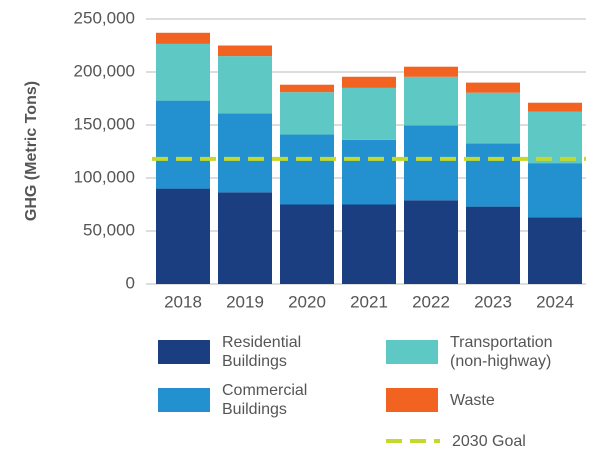 Image resolution: width=596 pixels, height=456 pixels. I want to click on x-tick-label: 2020, so click(307, 301).